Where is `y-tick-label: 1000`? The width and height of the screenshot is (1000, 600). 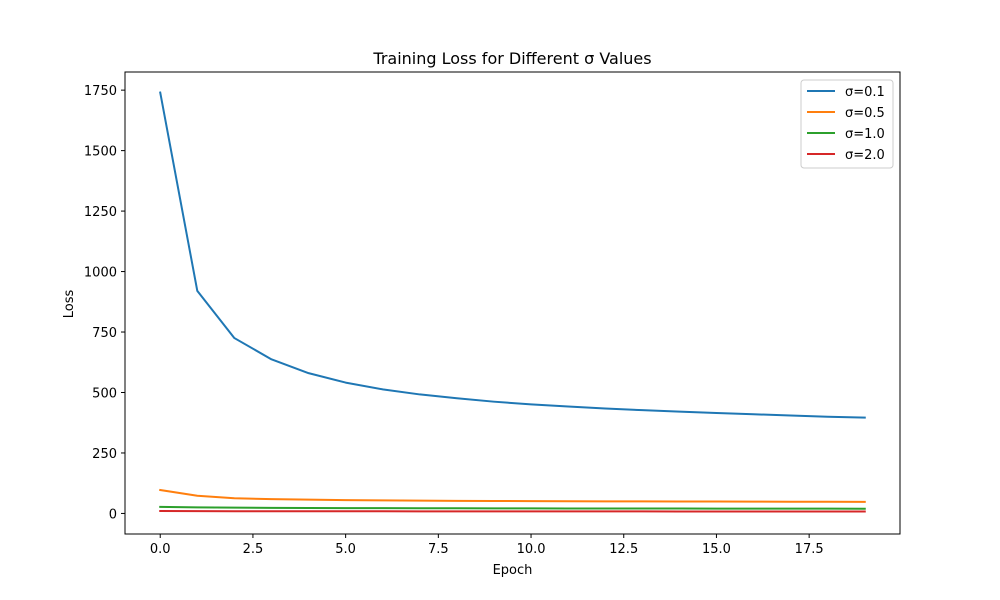
y-tick-label: 1000 is located at coordinates (100, 273).